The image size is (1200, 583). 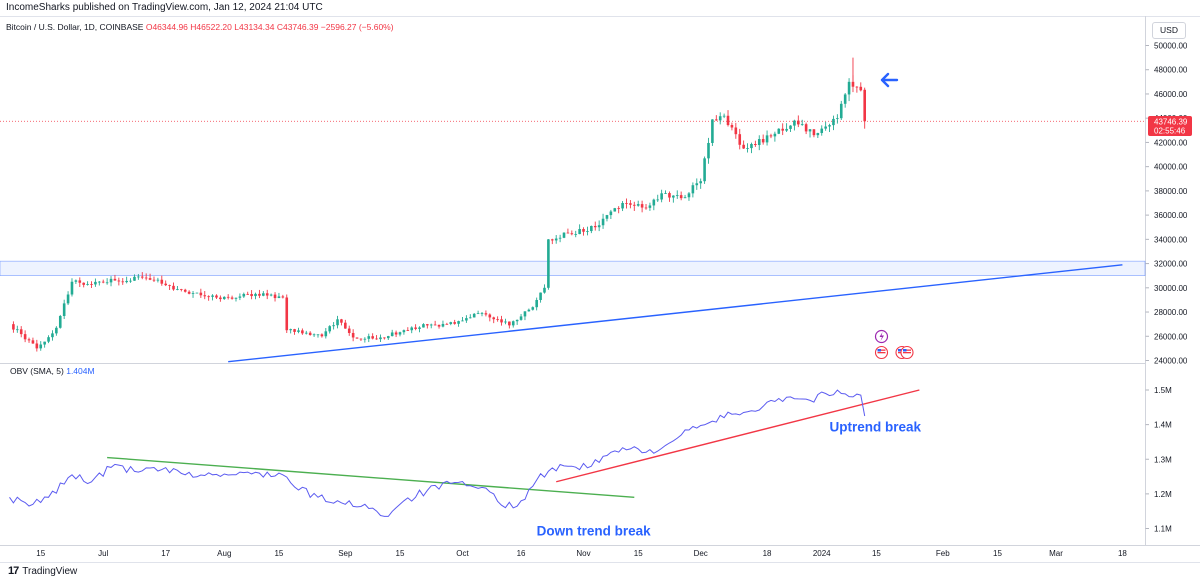 What do you see at coordinates (1171, 122) in the screenshot?
I see `last-price-value: 43746.39` at bounding box center [1171, 122].